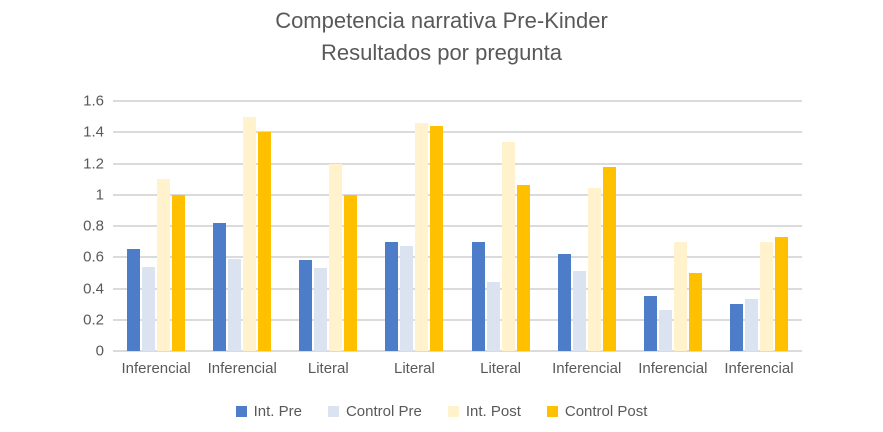 This screenshot has width=883, height=432. What do you see at coordinates (93, 163) in the screenshot?
I see `y-axis-tick-label: 1.2` at bounding box center [93, 163].